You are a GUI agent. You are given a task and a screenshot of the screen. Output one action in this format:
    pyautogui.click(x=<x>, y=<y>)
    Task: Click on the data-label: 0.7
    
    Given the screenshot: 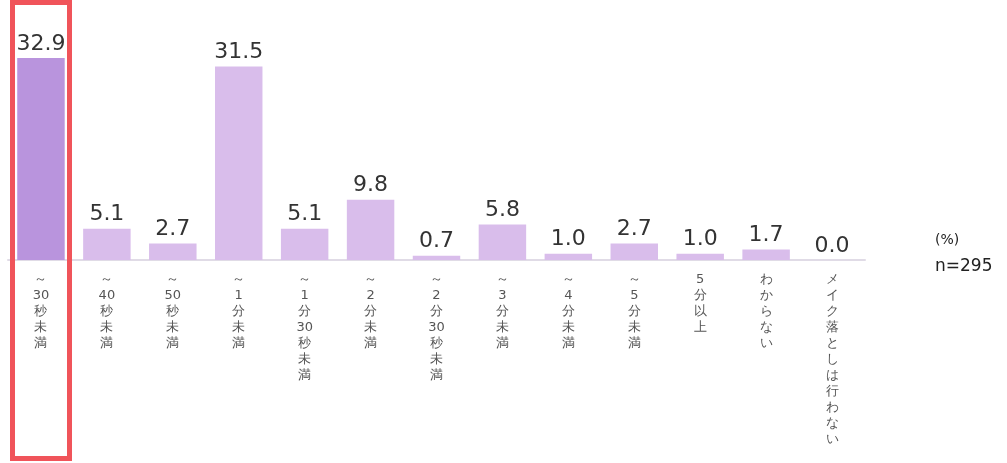 What is the action you would take?
    pyautogui.click(x=436, y=240)
    